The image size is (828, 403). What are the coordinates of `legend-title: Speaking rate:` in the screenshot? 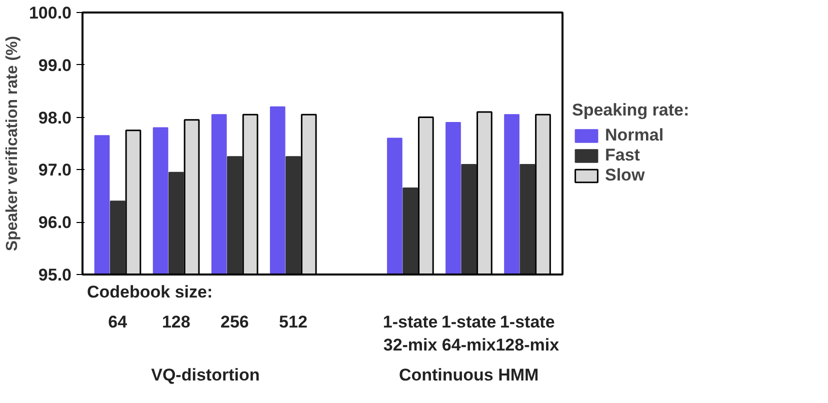 It's located at (631, 110).